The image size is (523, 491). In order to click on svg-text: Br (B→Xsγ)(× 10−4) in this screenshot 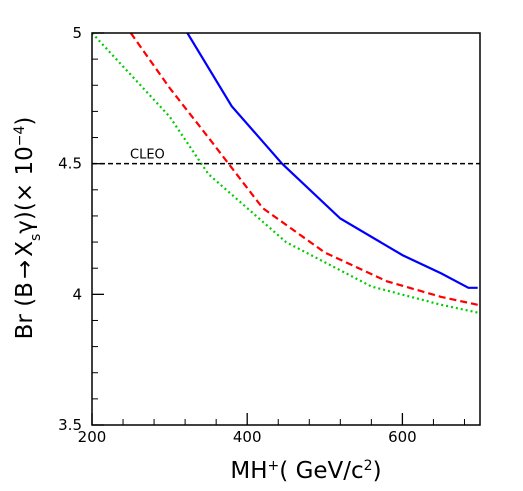, I will do `click(28, 228)`.